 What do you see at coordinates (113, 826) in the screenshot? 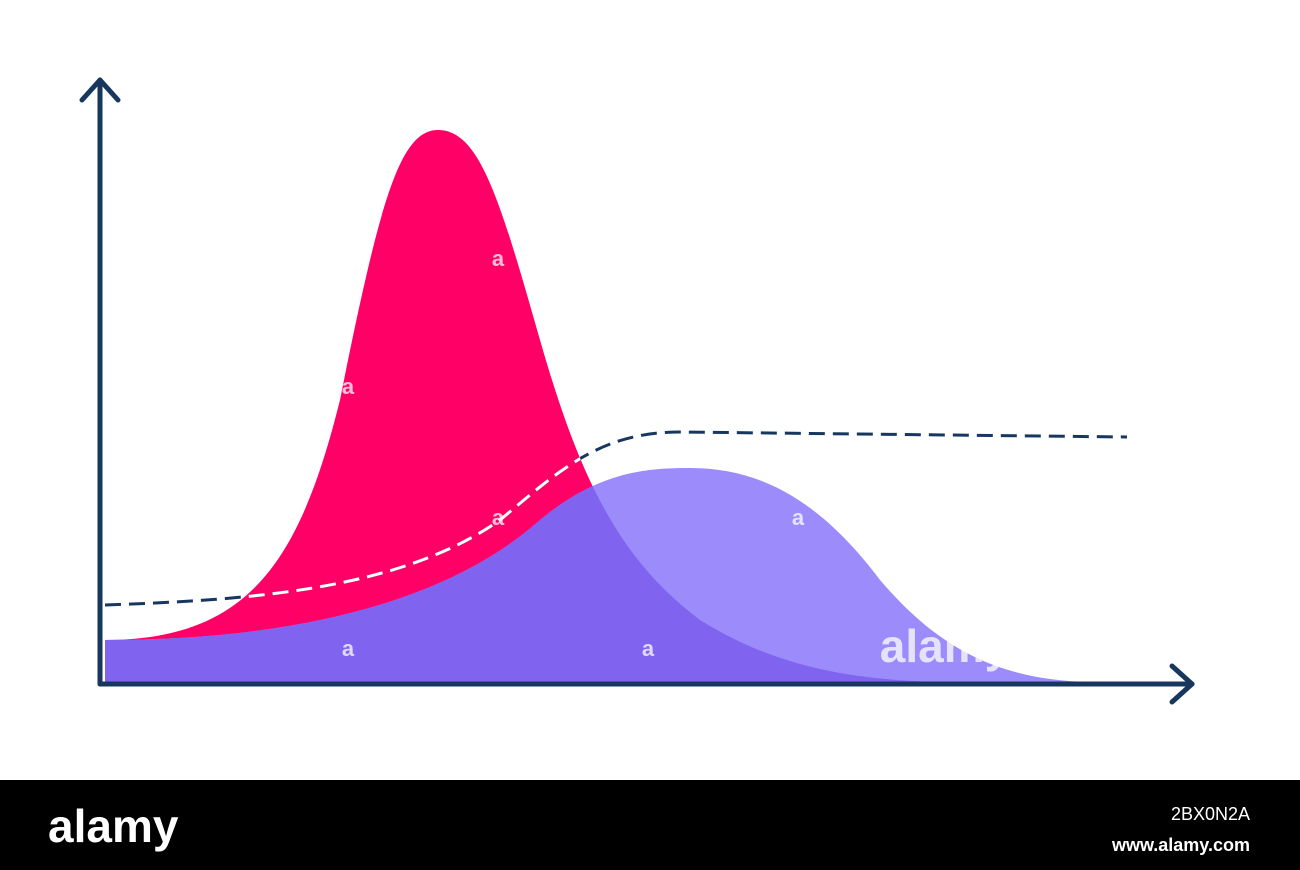
I see `footer-logo: alamy` at bounding box center [113, 826].